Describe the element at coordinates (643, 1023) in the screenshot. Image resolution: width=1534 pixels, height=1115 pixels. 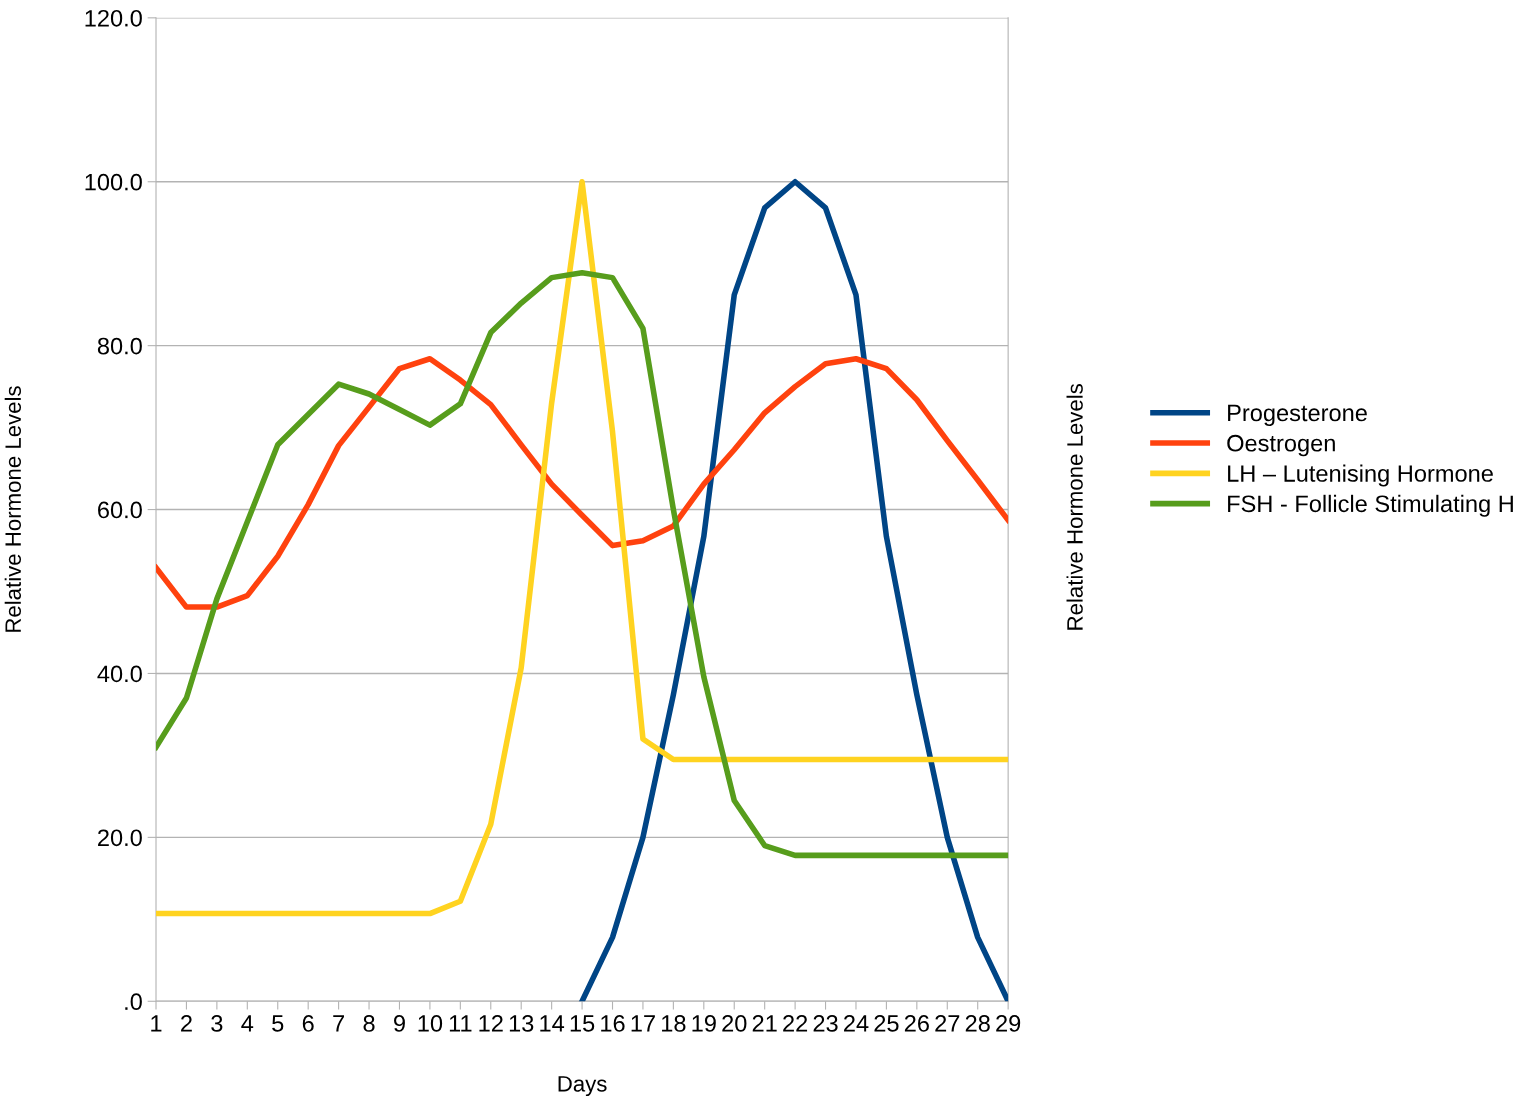
I see `x-tick-label: 17` at that location.